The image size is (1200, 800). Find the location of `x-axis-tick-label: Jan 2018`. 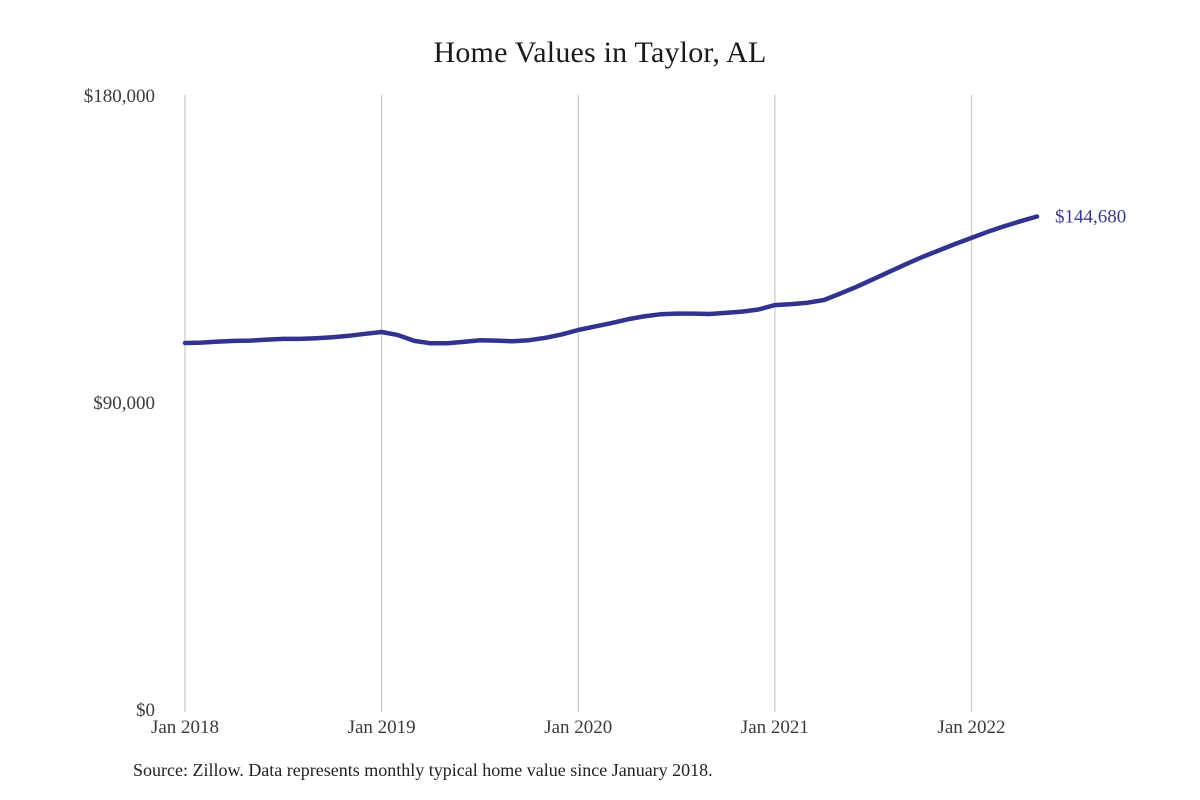

x-axis-tick-label: Jan 2018 is located at coordinates (185, 727).